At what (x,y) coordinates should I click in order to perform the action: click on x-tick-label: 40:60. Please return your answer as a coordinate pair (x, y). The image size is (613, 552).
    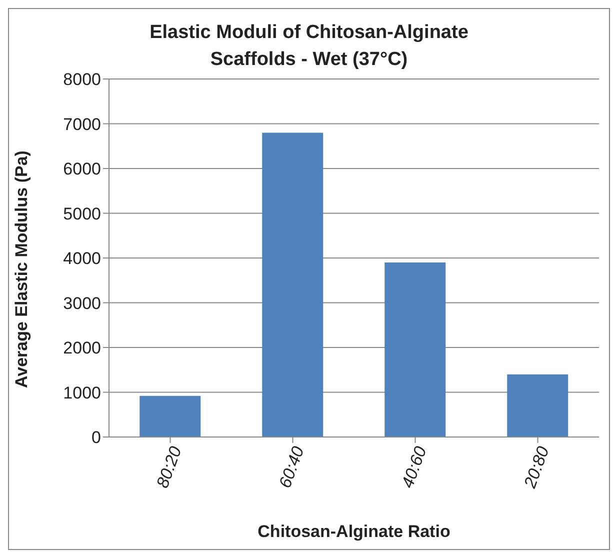
    Looking at the image, I should click on (414, 466).